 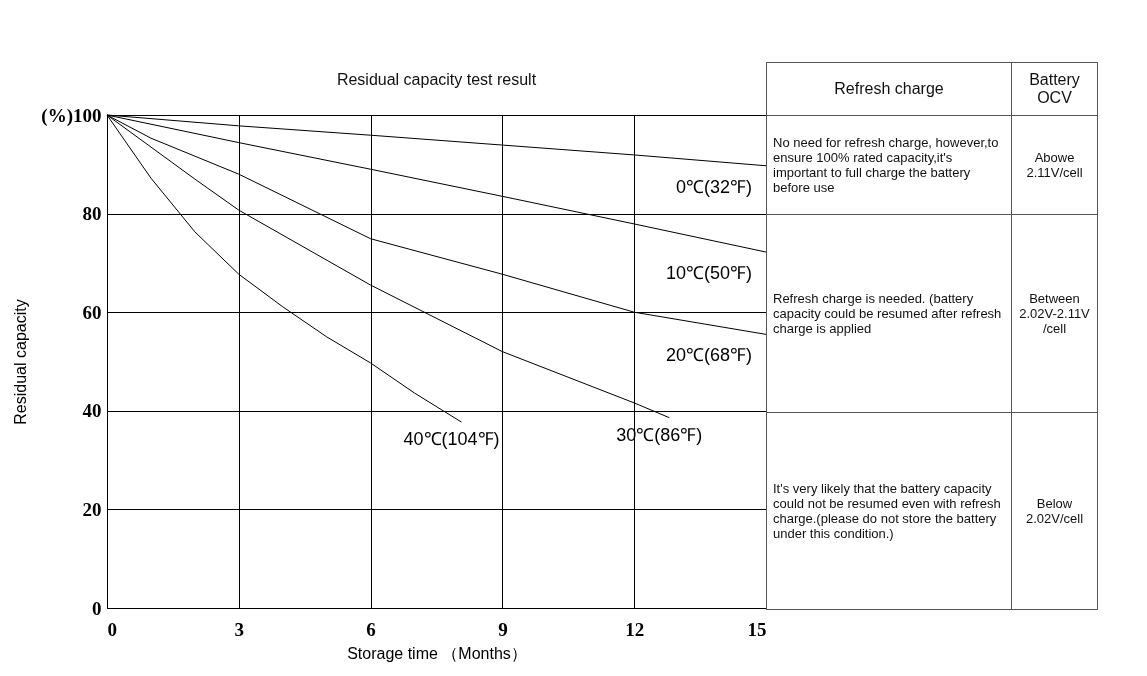 I want to click on x-tick-label: 9, so click(x=503, y=629).